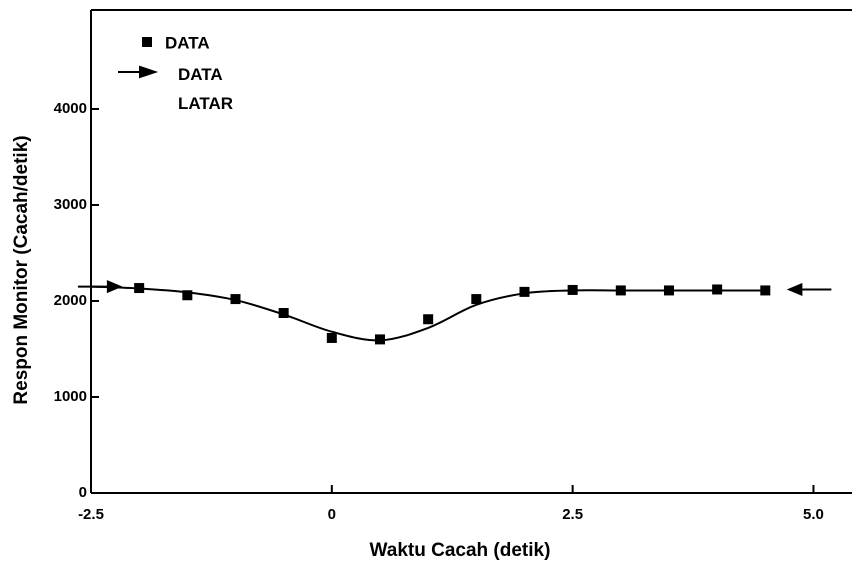 This screenshot has height=569, width=852. I want to click on legend-label: DATA LATAR, so click(206, 89).